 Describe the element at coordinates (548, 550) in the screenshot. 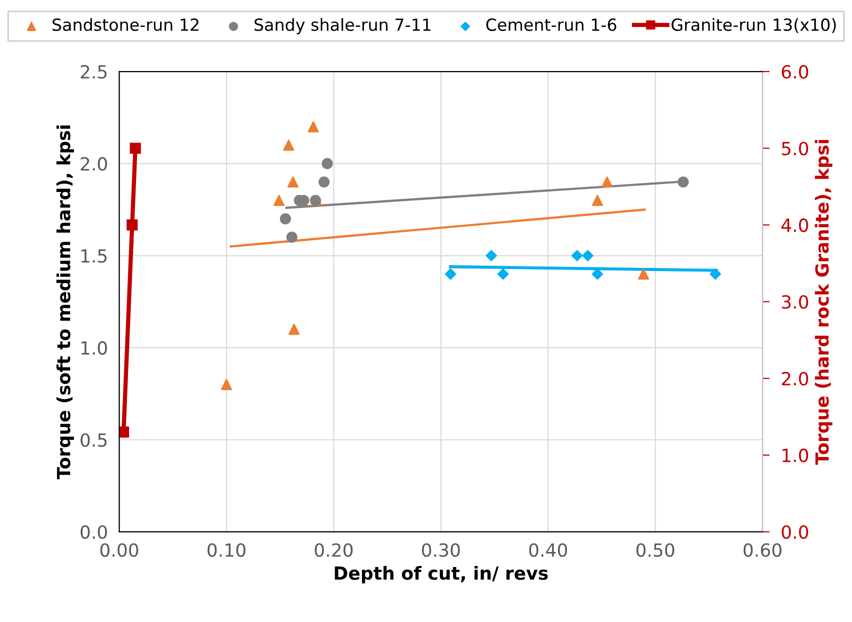

I see `x-tick-label: 0.40` at that location.